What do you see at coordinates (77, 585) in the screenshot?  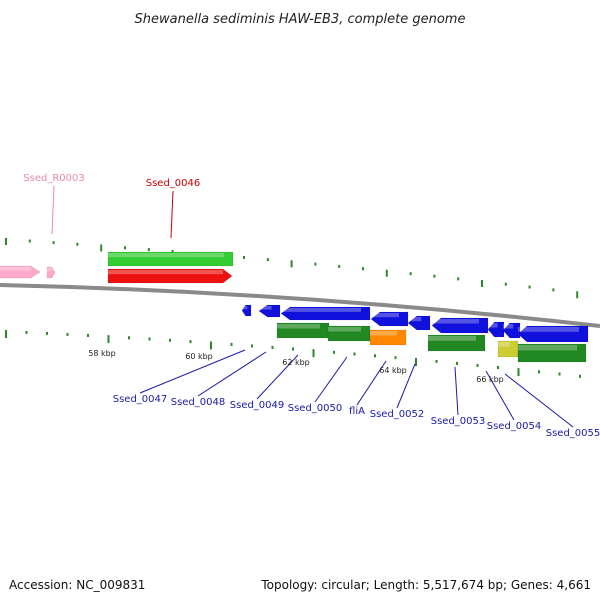 I see `accession-text: Accession: NC_009831` at bounding box center [77, 585].